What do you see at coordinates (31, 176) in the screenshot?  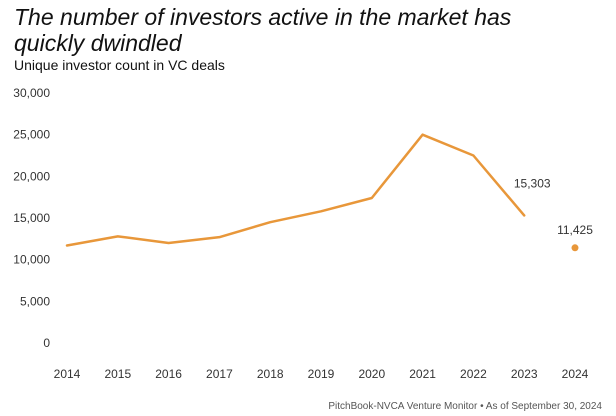 I see `y-tick-label: 20,000` at bounding box center [31, 176].